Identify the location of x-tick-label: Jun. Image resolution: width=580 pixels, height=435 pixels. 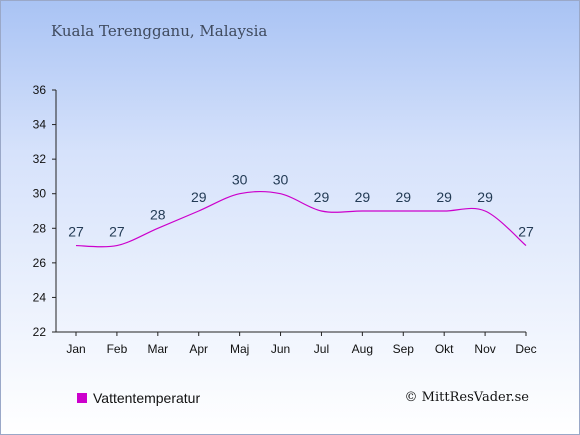
(280, 349).